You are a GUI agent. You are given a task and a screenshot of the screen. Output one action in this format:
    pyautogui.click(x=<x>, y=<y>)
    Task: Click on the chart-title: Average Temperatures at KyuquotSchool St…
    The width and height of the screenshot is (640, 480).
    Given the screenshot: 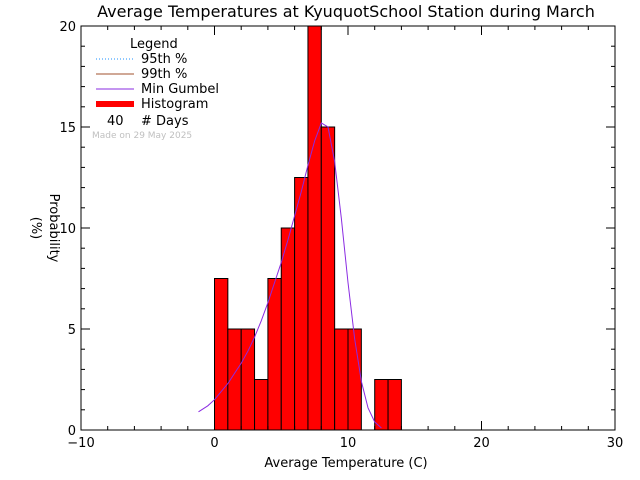 What is the action you would take?
    pyautogui.click(x=346, y=11)
    